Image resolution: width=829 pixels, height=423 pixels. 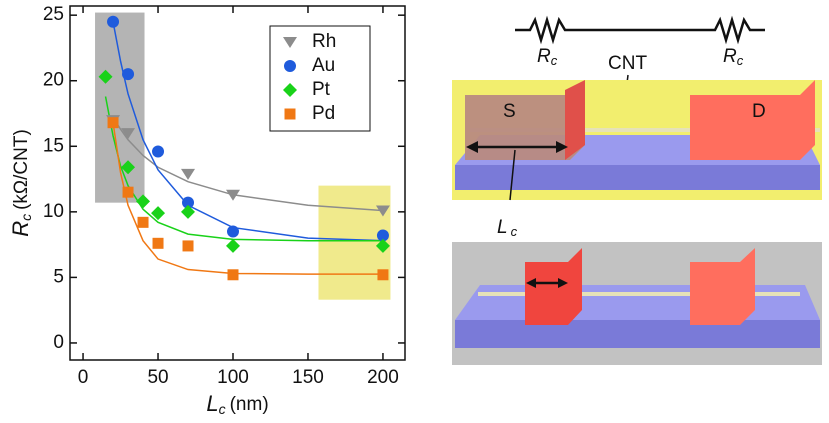 What do you see at coordinates (640, 30) in the screenshot?
I see `circuit-wire` at bounding box center [640, 30].